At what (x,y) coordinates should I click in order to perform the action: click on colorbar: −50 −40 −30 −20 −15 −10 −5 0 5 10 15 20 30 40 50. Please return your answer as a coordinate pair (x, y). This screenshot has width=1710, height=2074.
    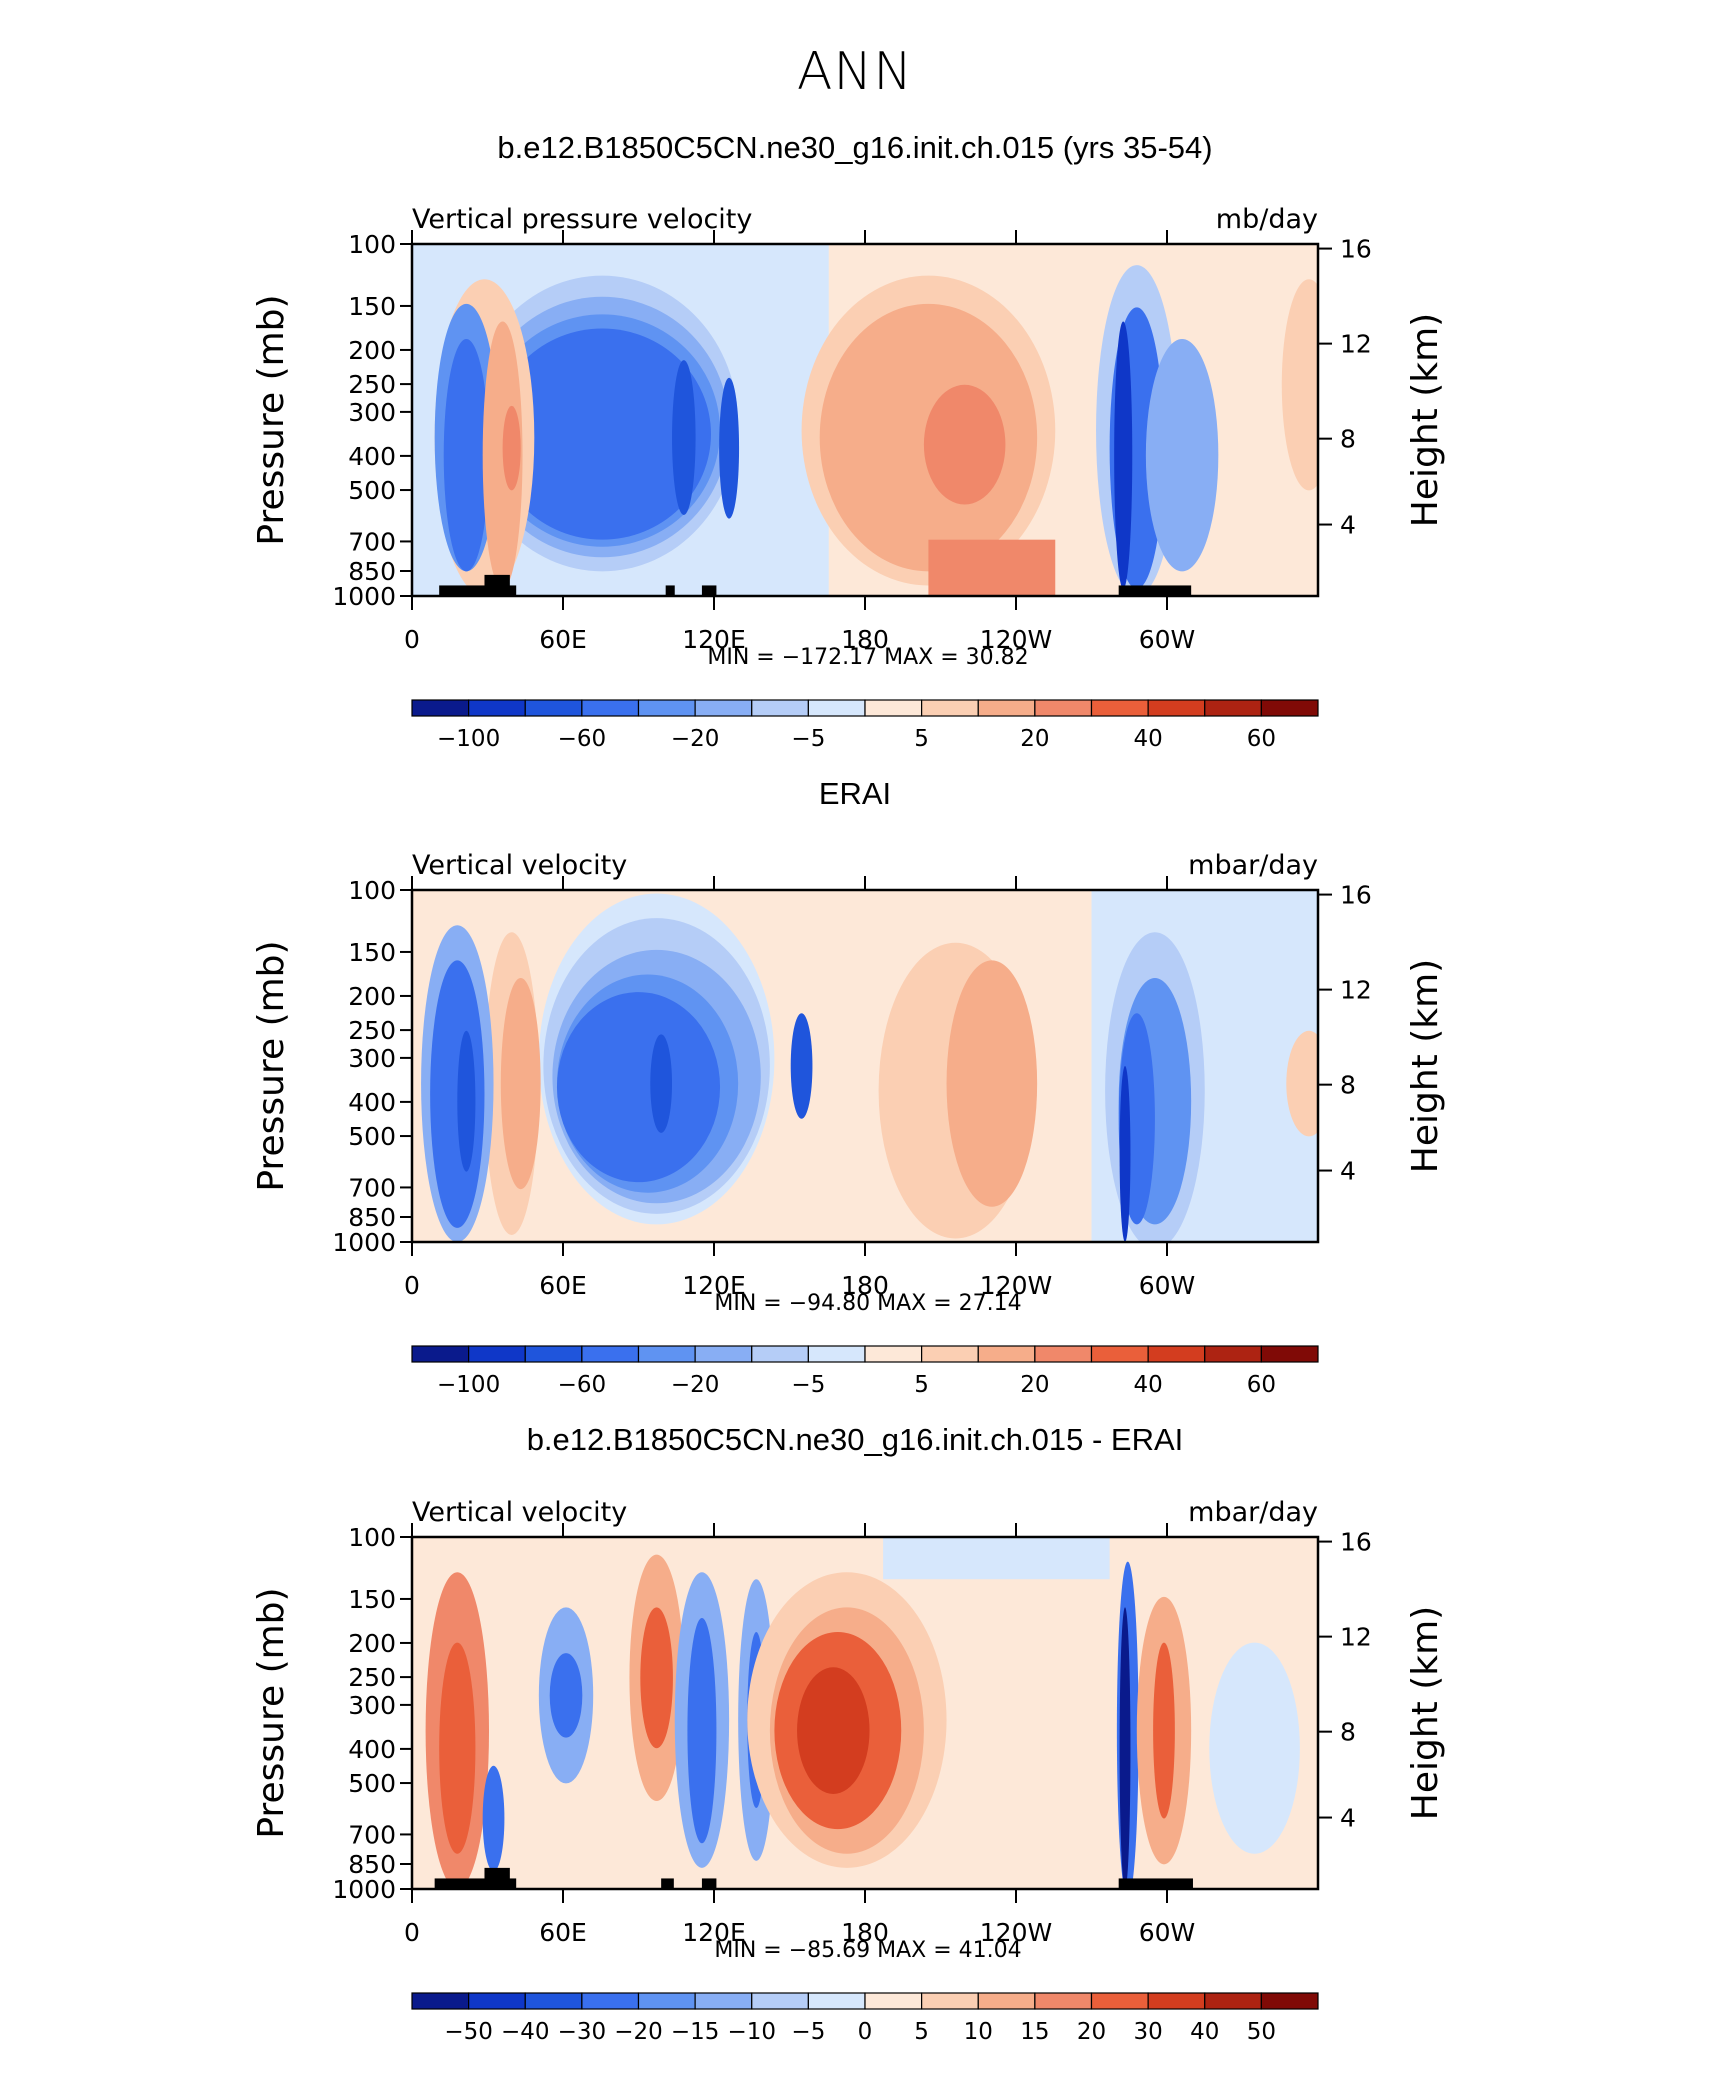
    Looking at the image, I should click on (865, 2018).